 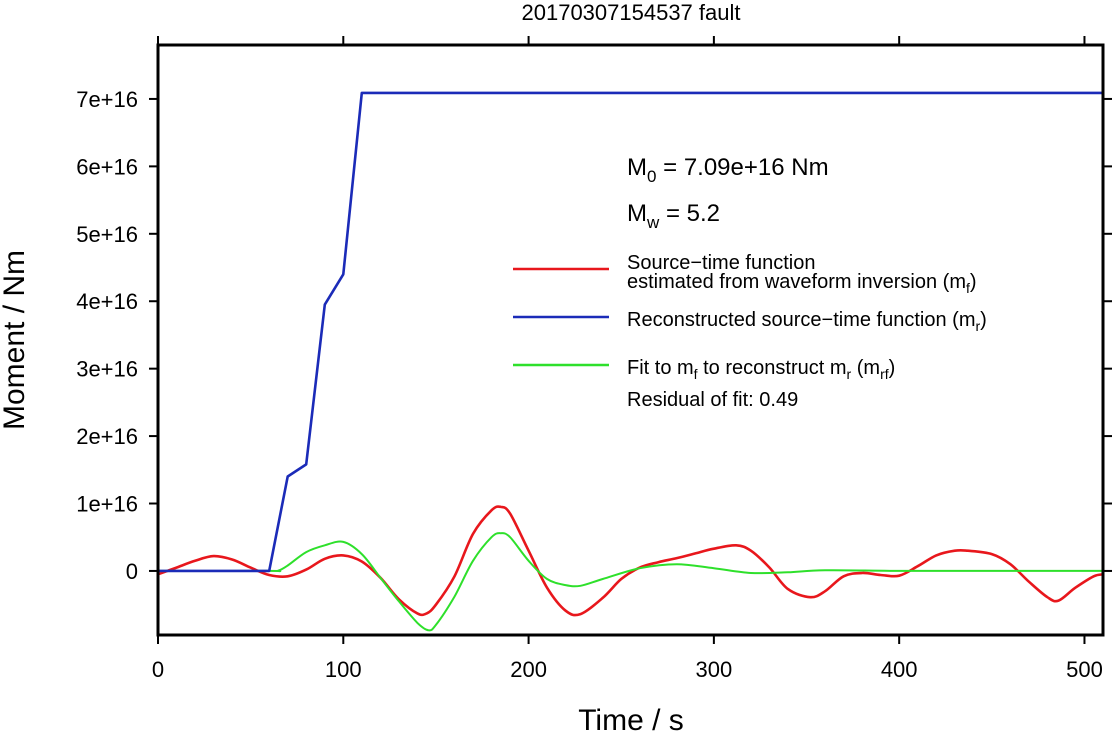 I want to click on y-tick-label: 5e+16, so click(x=107, y=234).